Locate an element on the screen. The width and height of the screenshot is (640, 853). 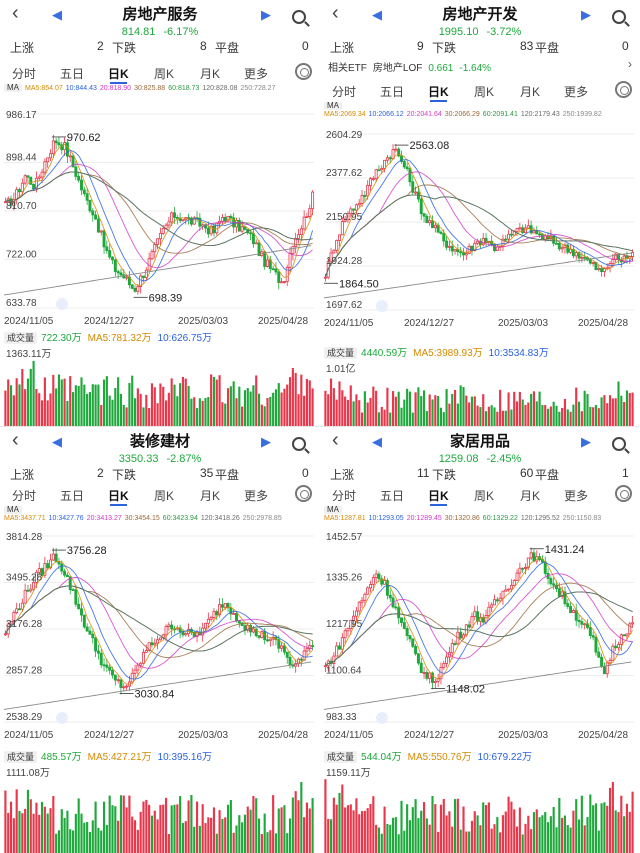
volume-area: 成交量 544.04万 MA5:550.76万 10:679.22万 1159.11万 is located at coordinates (480, 801).